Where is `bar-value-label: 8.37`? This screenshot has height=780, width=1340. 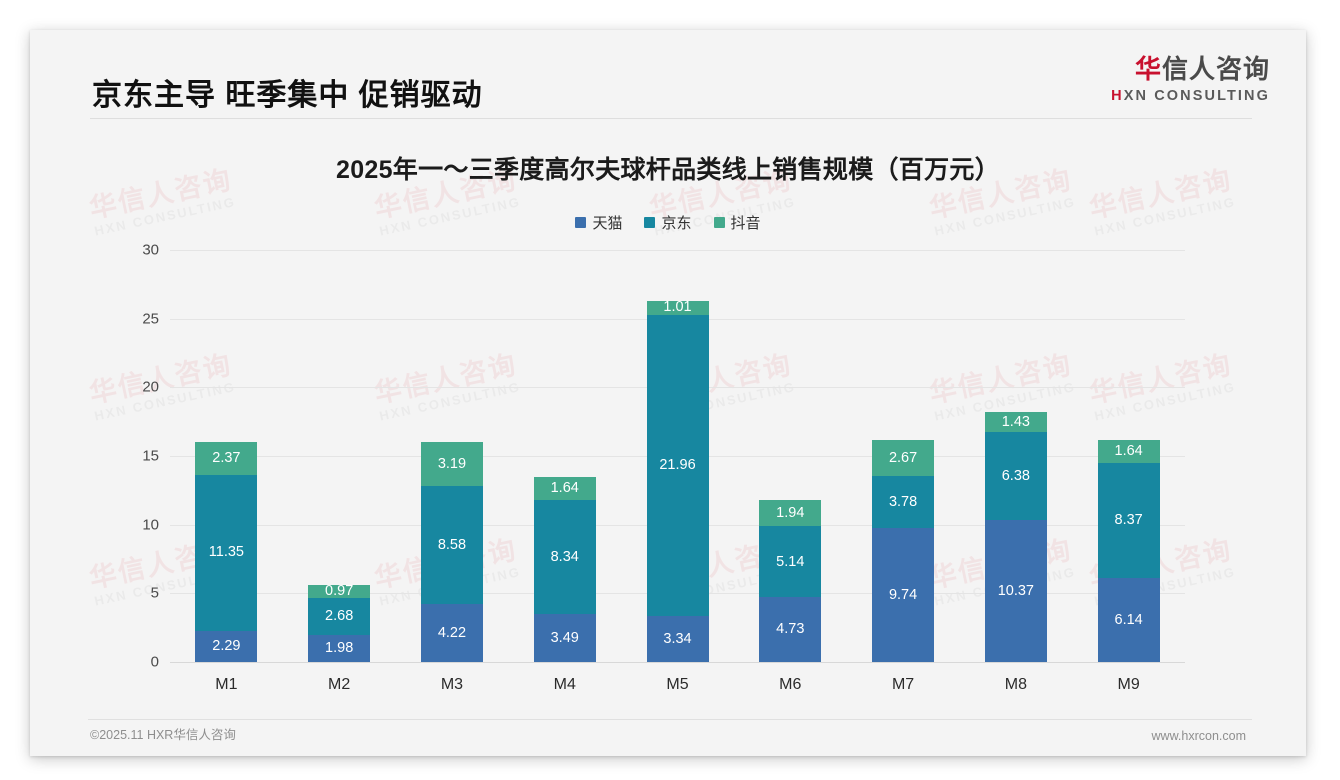
bar-value-label: 8.37 is located at coordinates (1128, 519).